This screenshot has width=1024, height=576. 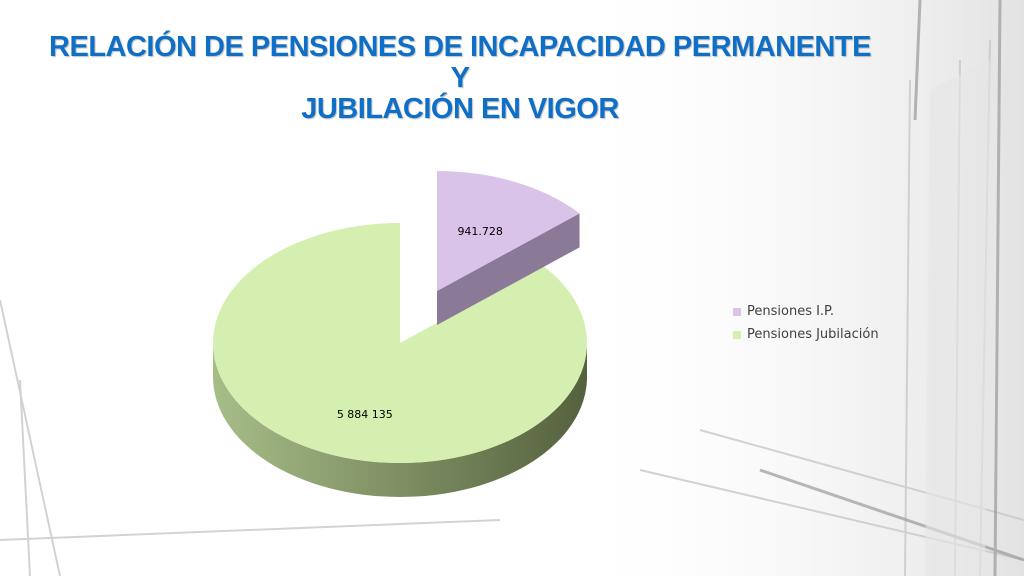 What do you see at coordinates (480, 231) in the screenshot?
I see `data-label-ip: 941.728` at bounding box center [480, 231].